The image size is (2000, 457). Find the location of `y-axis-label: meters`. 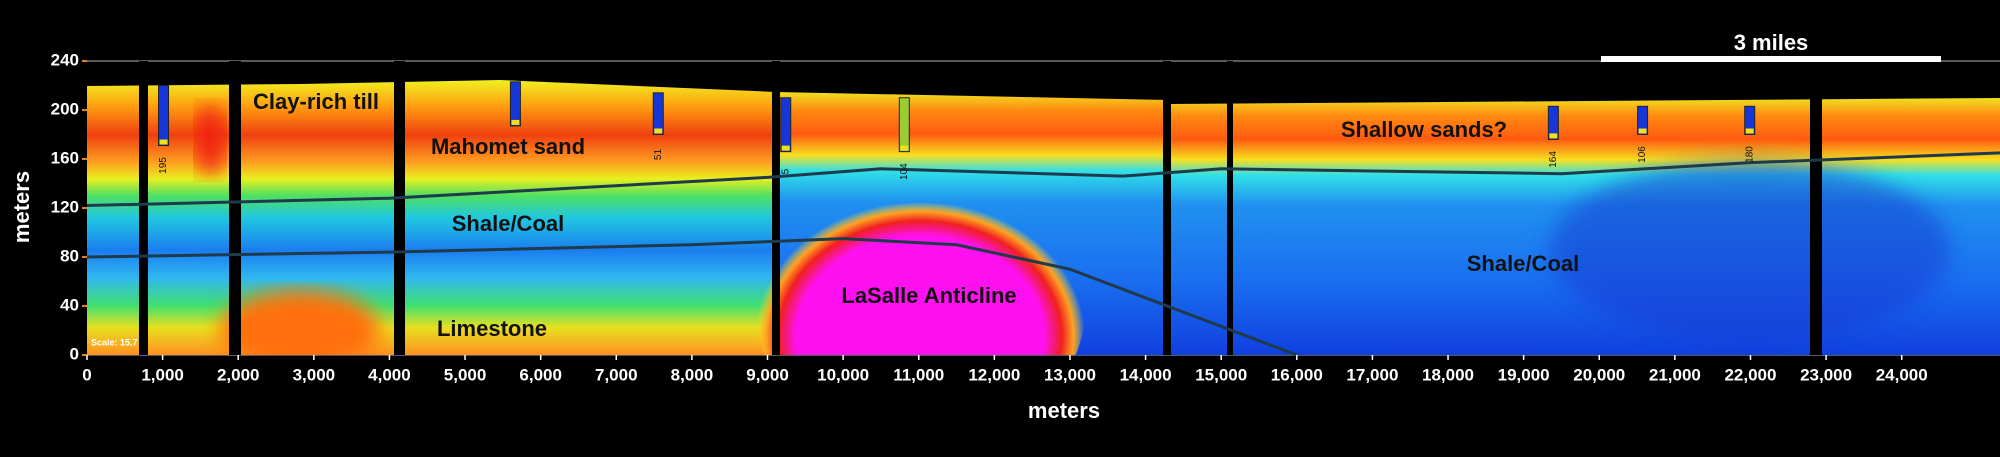

y-axis-label: meters is located at coordinates (21, 207).